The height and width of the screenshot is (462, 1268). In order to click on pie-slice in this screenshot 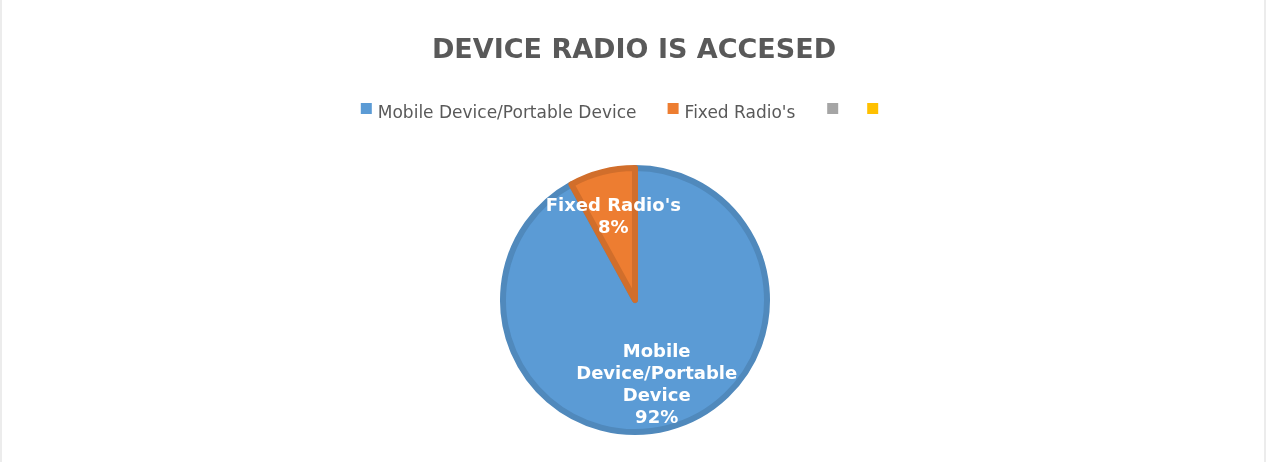, I will do `click(635, 300)`.